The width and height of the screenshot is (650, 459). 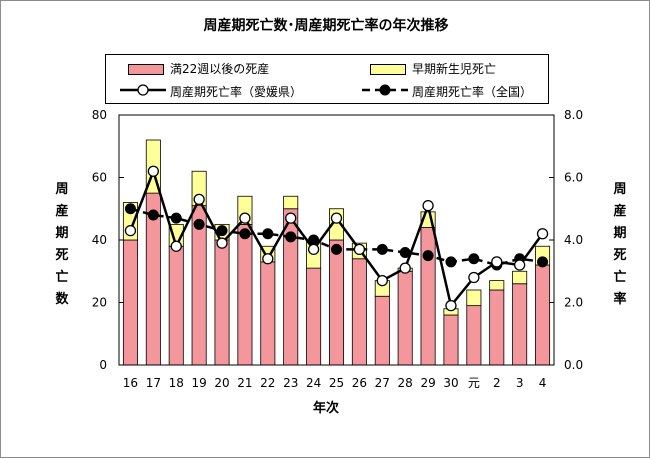 I want to click on chart-title: 周産期死亡数･周産期死亡率の年次推移, so click(x=326, y=26).